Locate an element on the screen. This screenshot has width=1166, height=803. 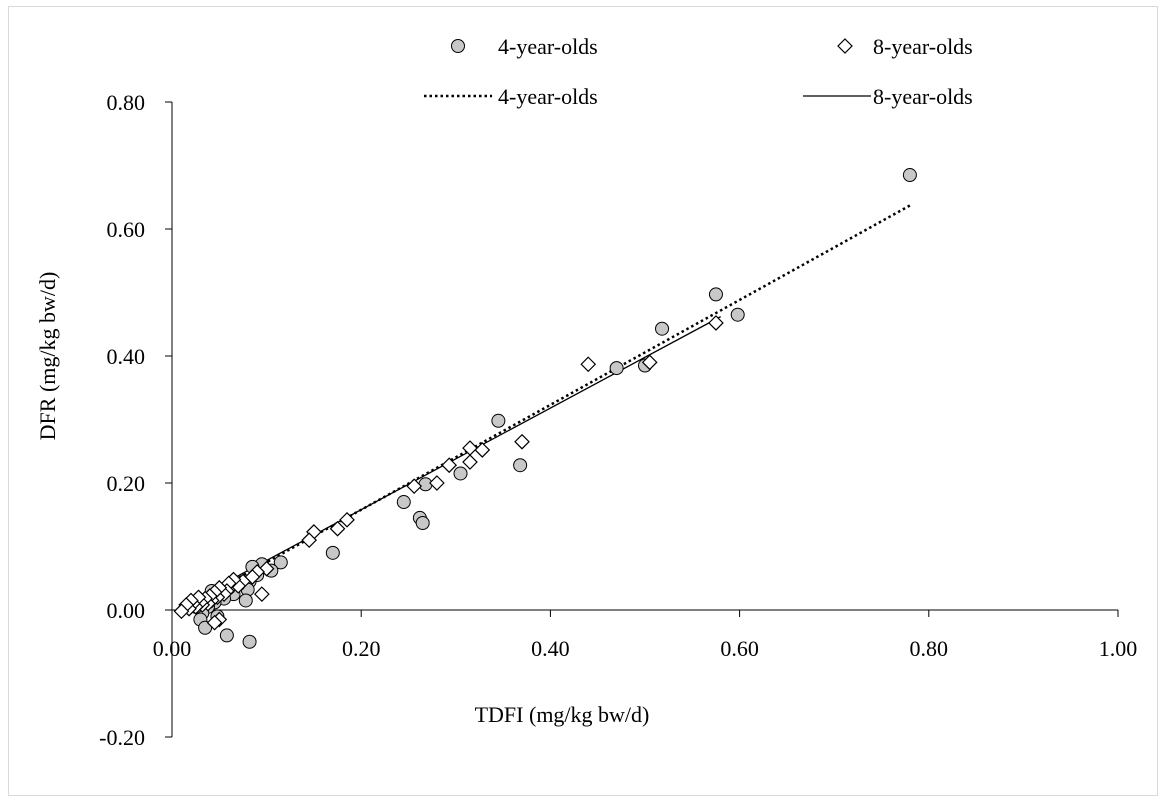
x-tick-label: 0.20 is located at coordinates (361, 648).